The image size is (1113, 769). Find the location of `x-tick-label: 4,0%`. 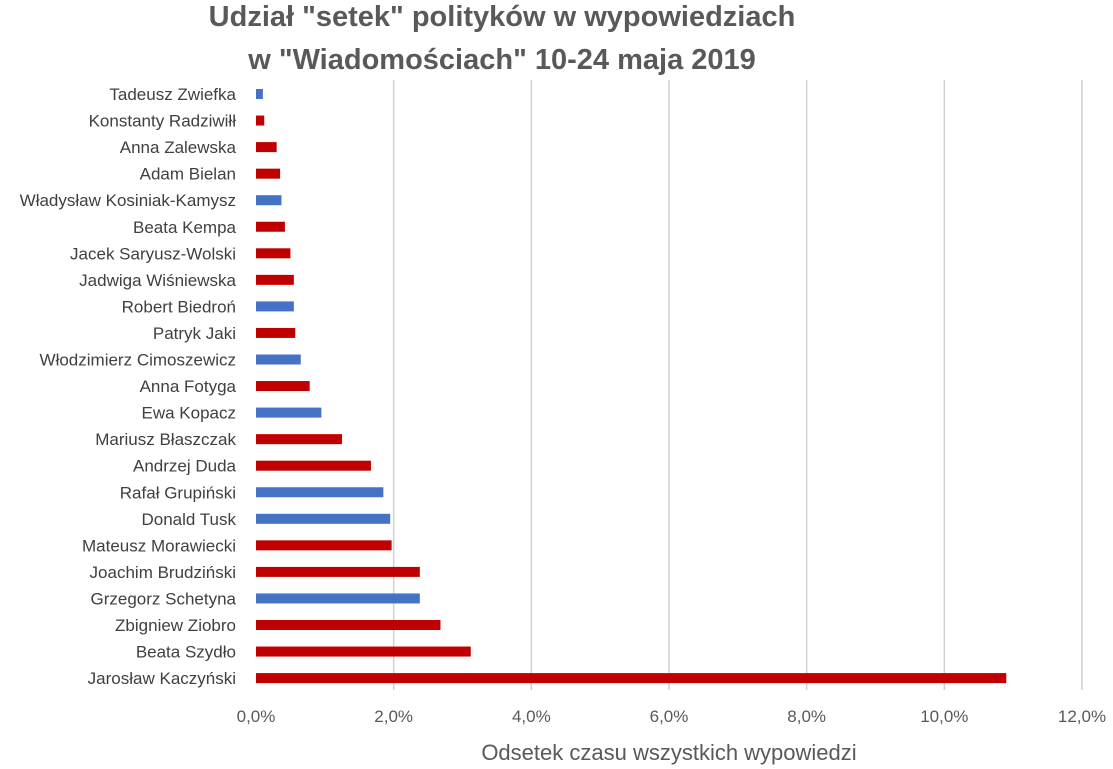

x-tick-label: 4,0% is located at coordinates (531, 716).